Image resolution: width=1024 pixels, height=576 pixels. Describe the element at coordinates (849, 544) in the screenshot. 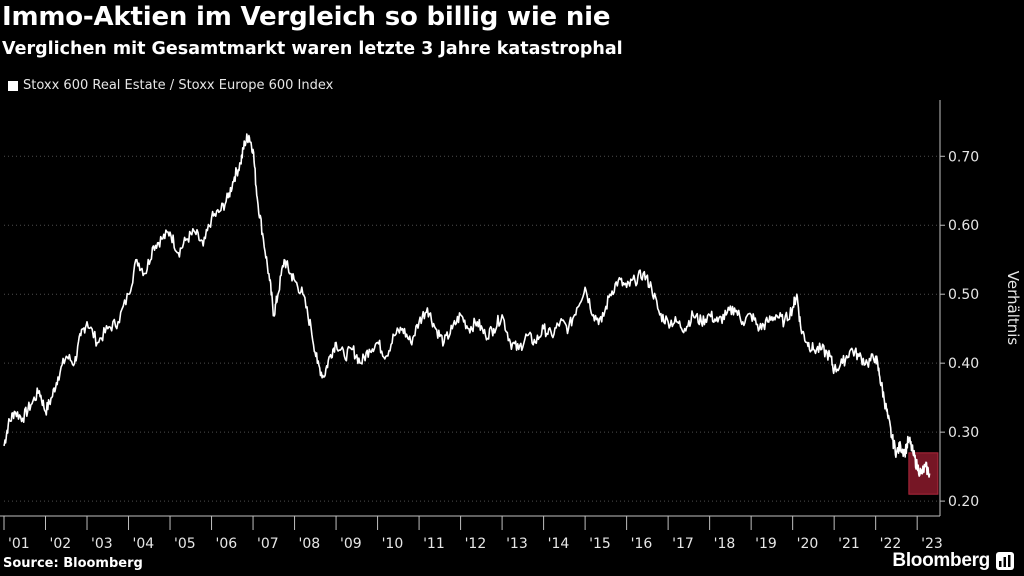

I see `x-tick-label: '21` at that location.